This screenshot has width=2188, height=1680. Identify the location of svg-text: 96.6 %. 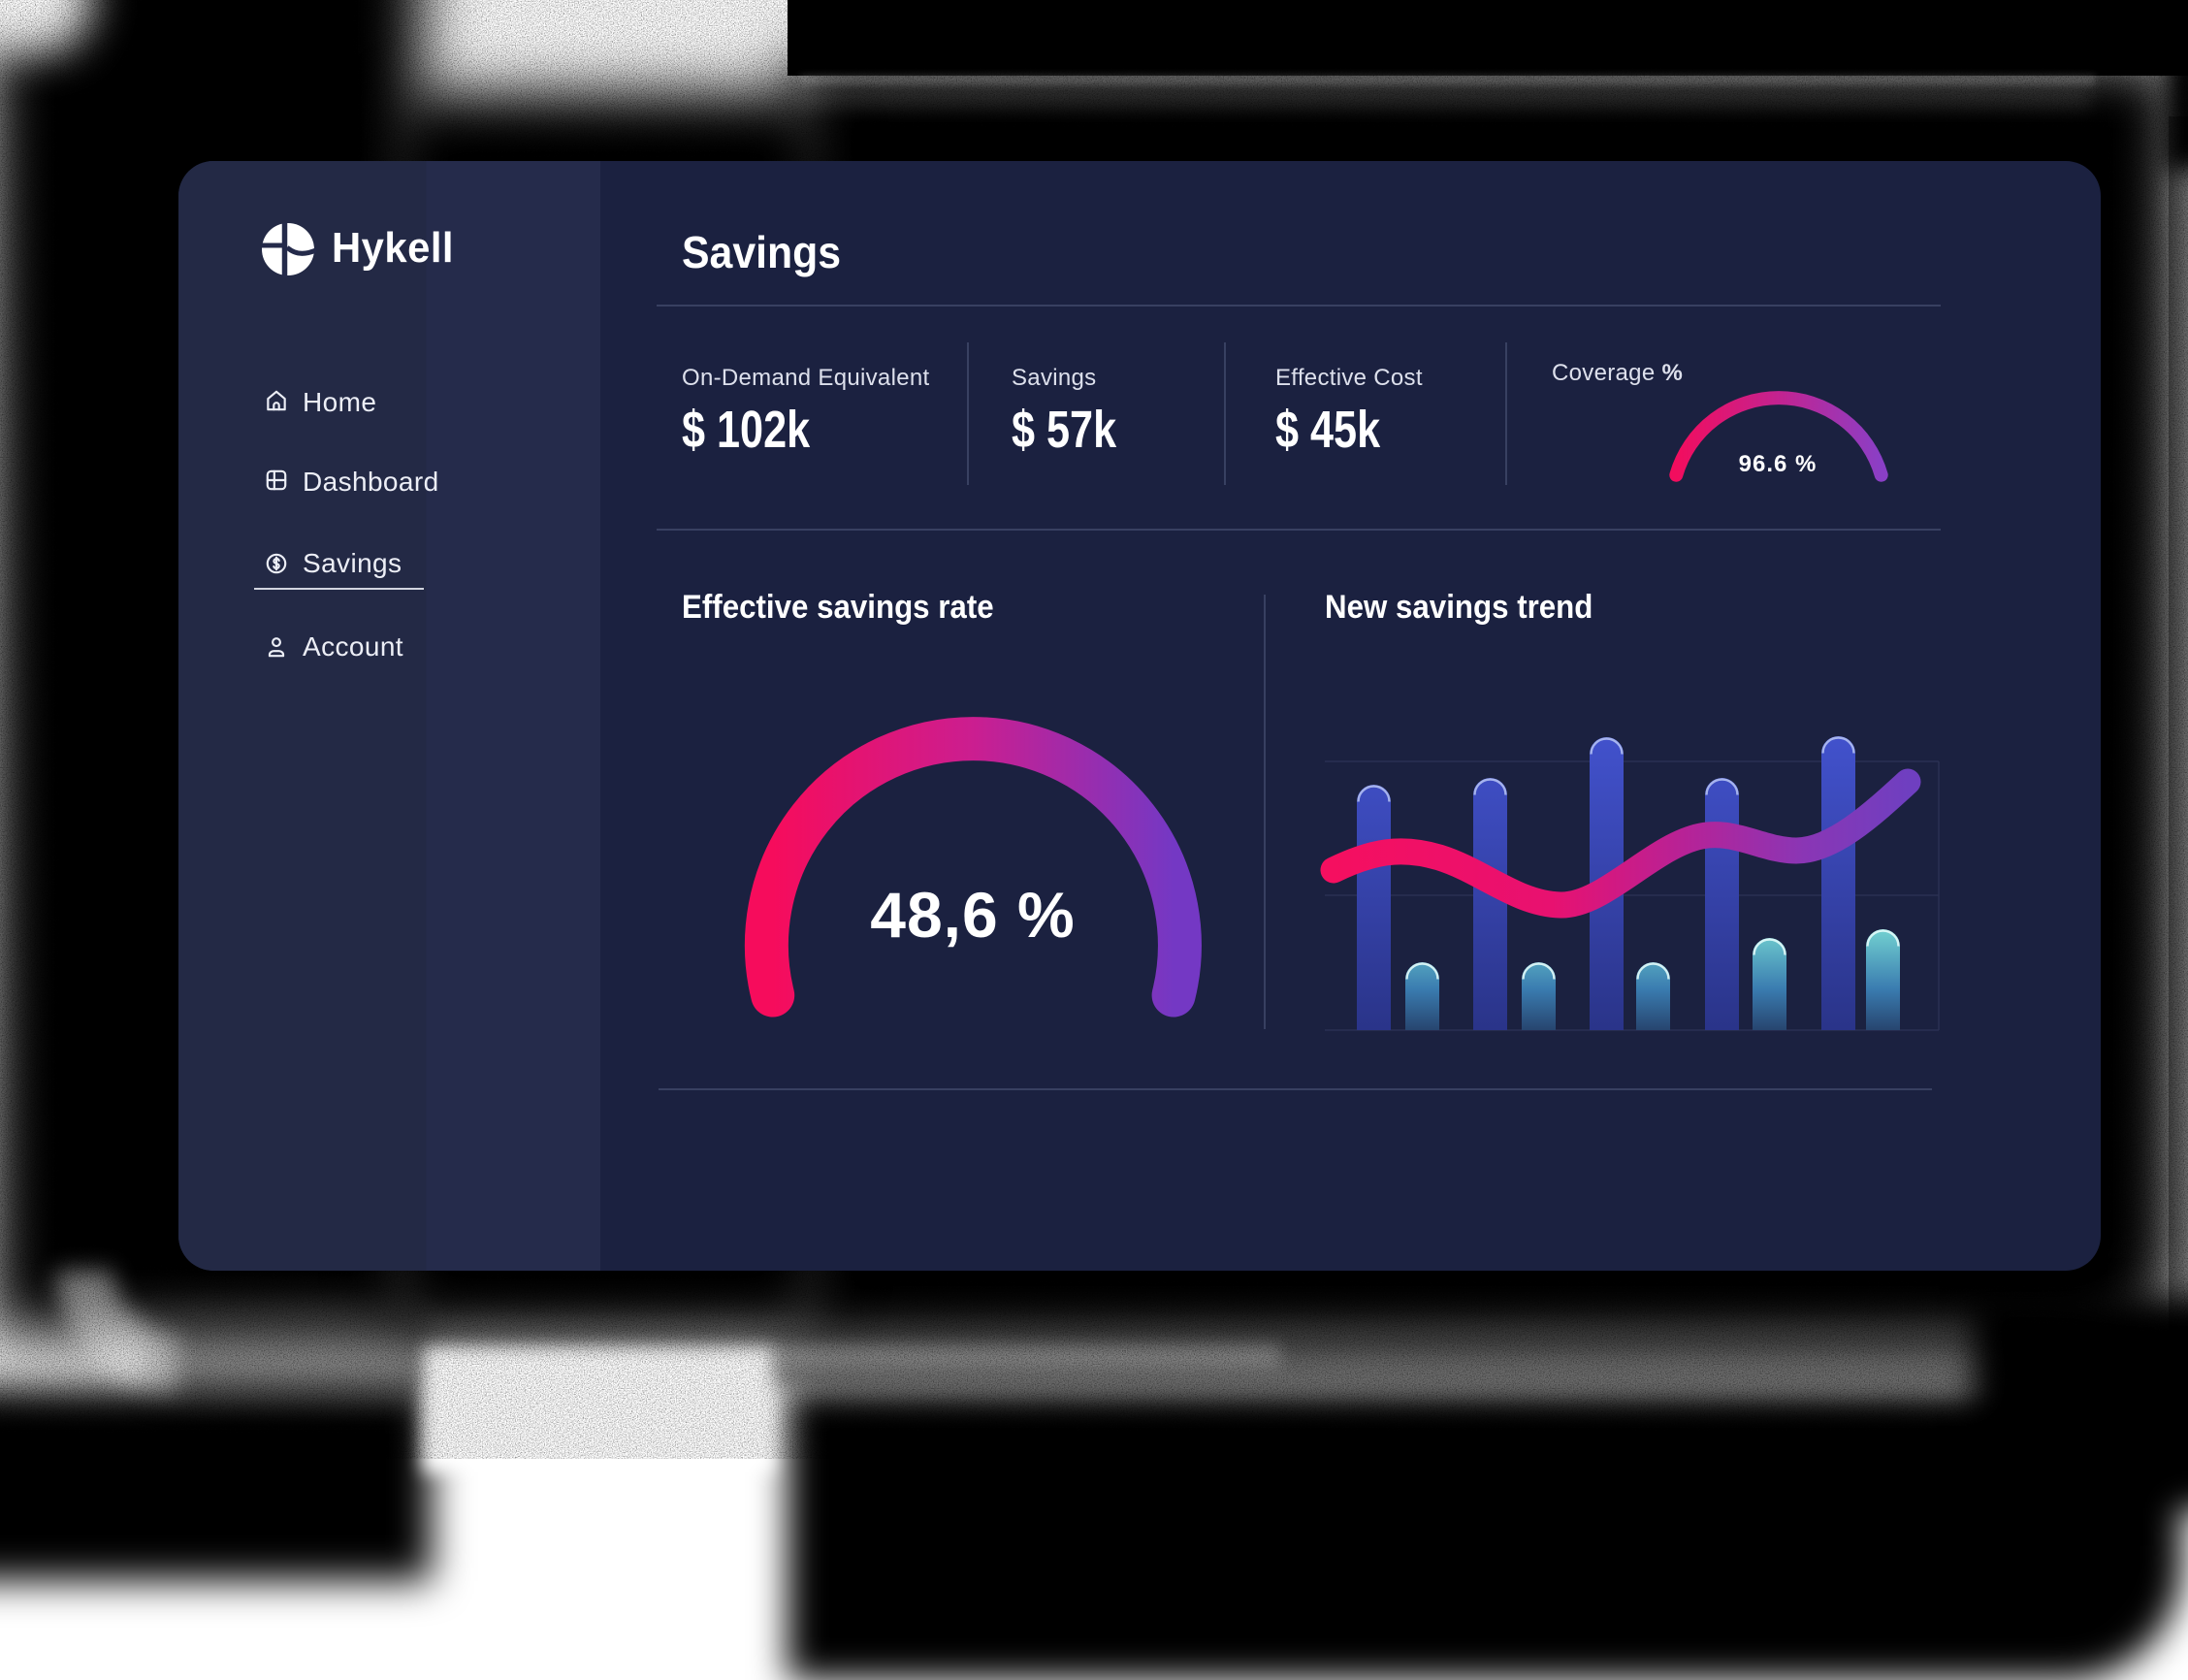
(1779, 464).